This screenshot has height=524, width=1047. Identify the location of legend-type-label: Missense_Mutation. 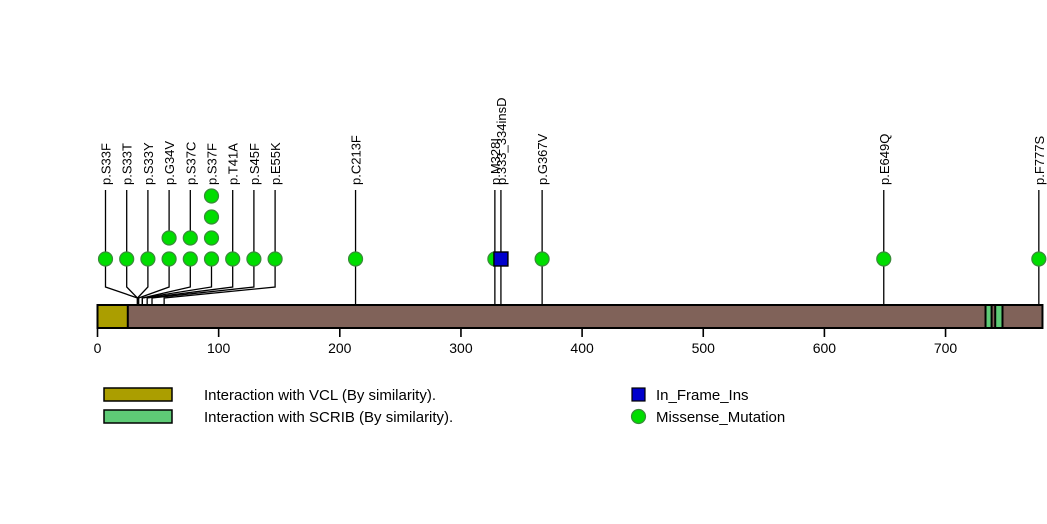
(720, 417).